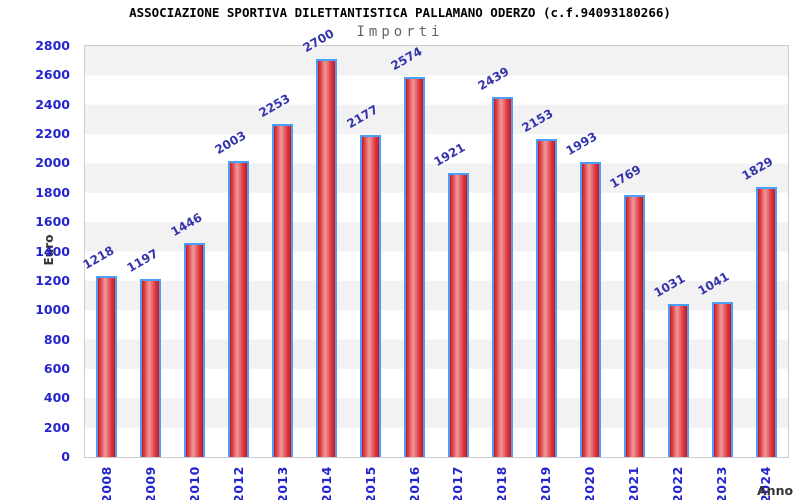  What do you see at coordinates (52, 310) in the screenshot?
I see `y-tick-label-1000: 1000` at bounding box center [52, 310].